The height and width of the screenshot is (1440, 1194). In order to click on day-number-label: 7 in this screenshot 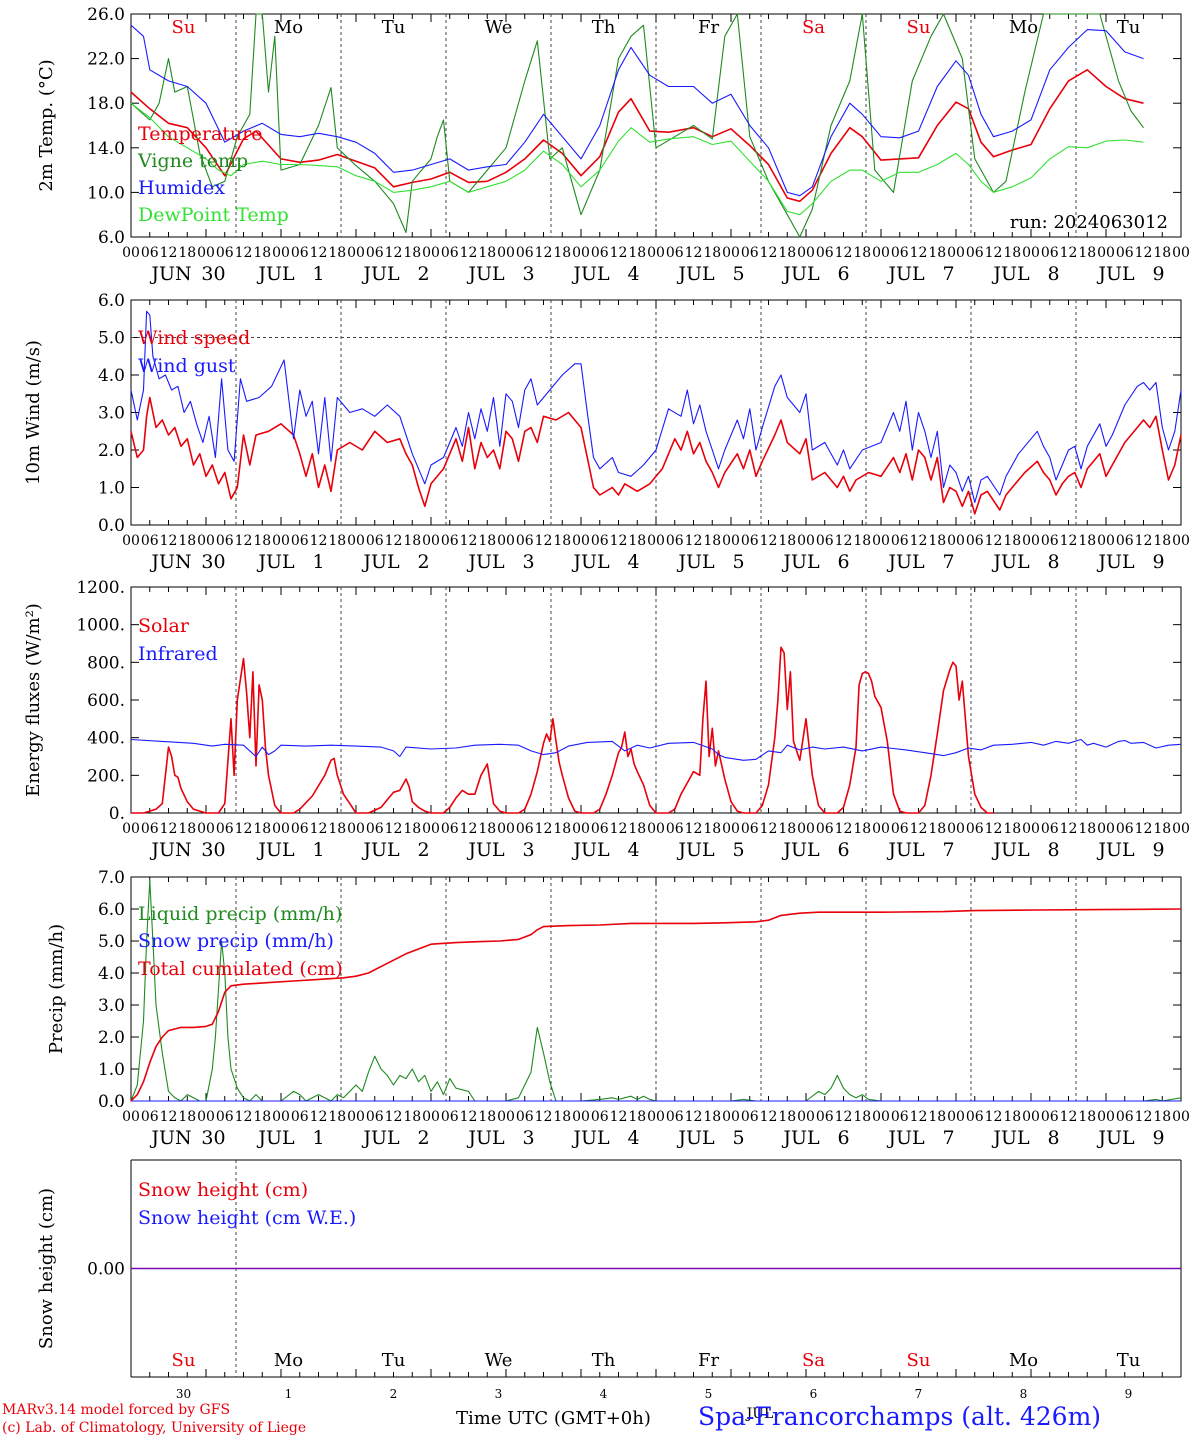, I will do `click(919, 1394)`.